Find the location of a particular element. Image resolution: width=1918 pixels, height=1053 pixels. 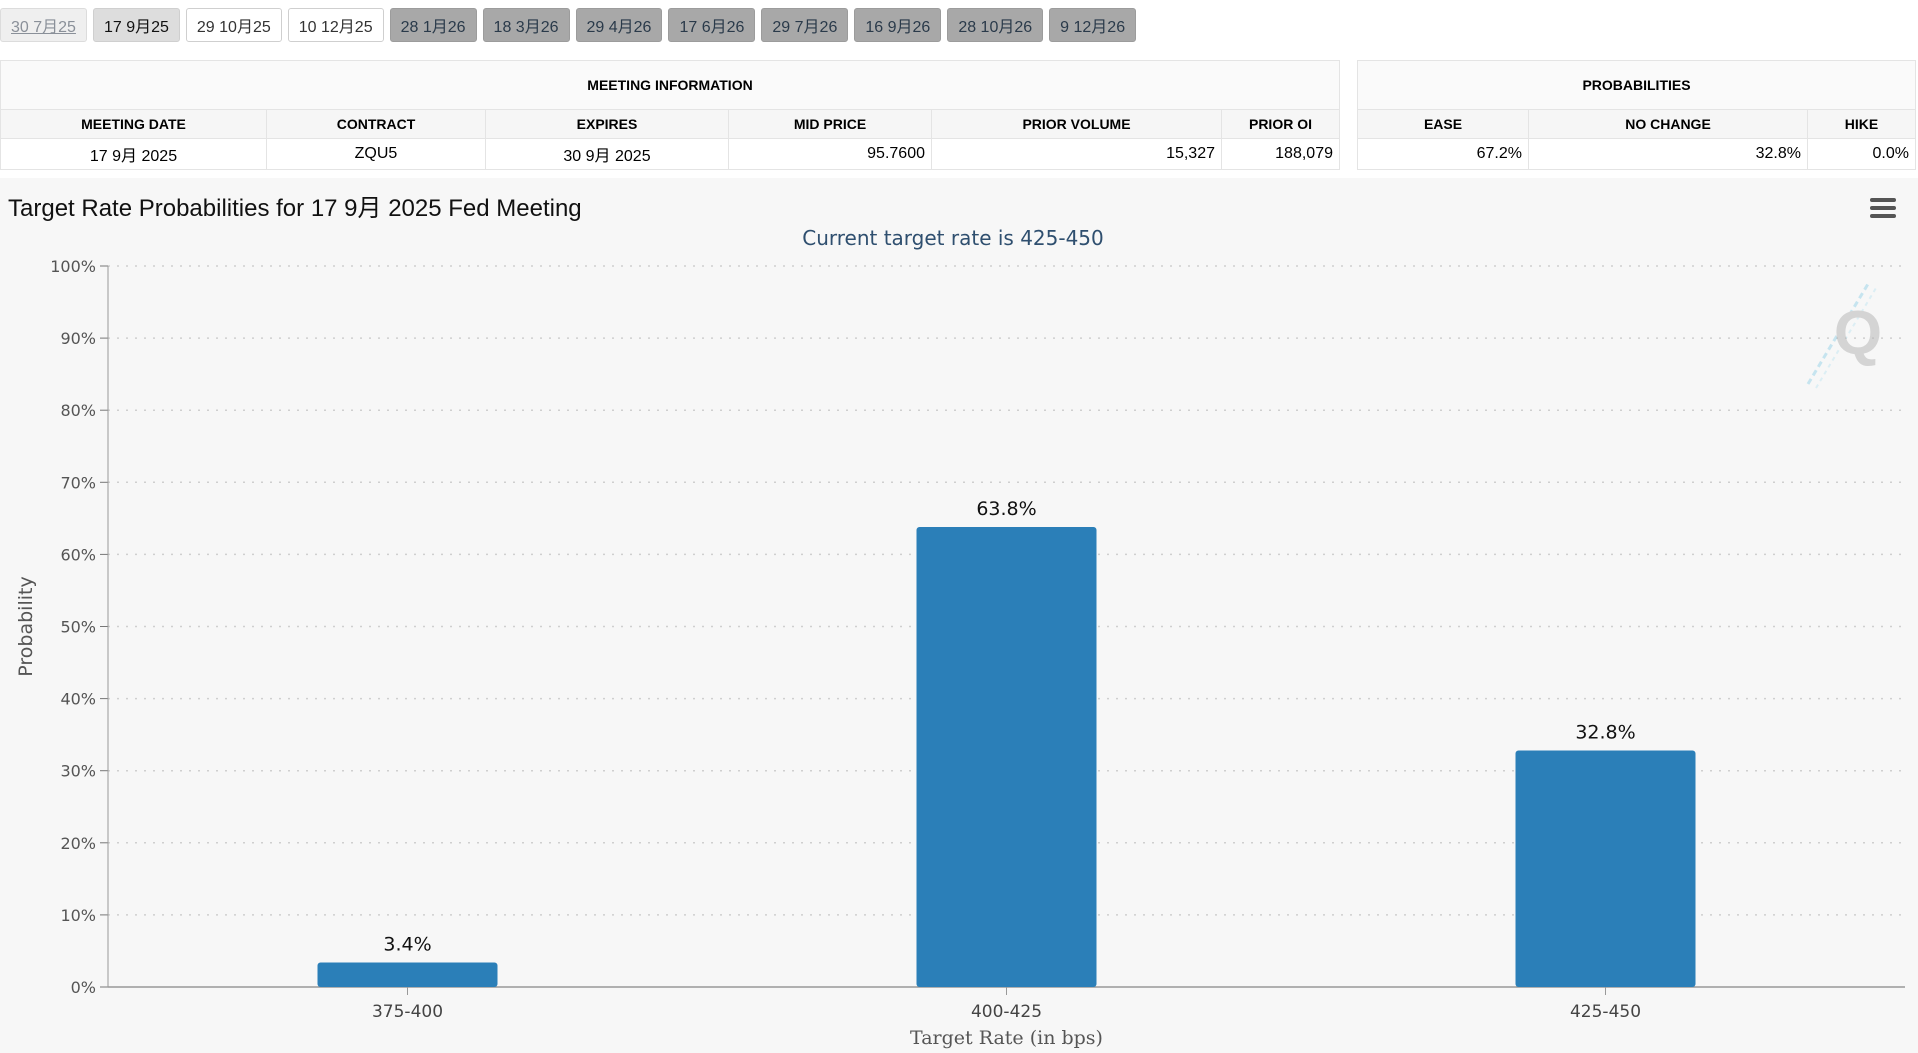

y-tick-label: 90% is located at coordinates (78, 338).